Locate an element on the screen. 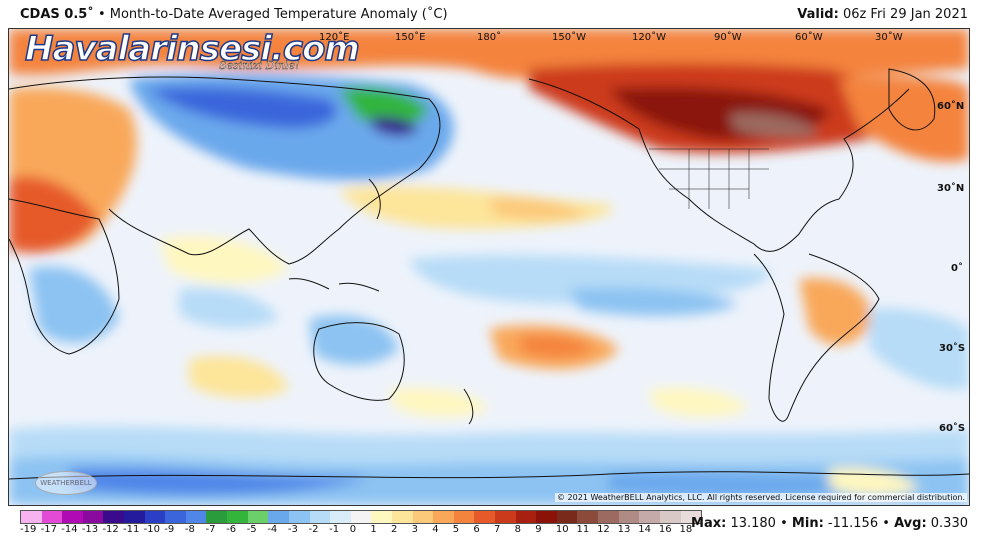  weatherbell-logo: WEATHERBELL is located at coordinates (66, 483).